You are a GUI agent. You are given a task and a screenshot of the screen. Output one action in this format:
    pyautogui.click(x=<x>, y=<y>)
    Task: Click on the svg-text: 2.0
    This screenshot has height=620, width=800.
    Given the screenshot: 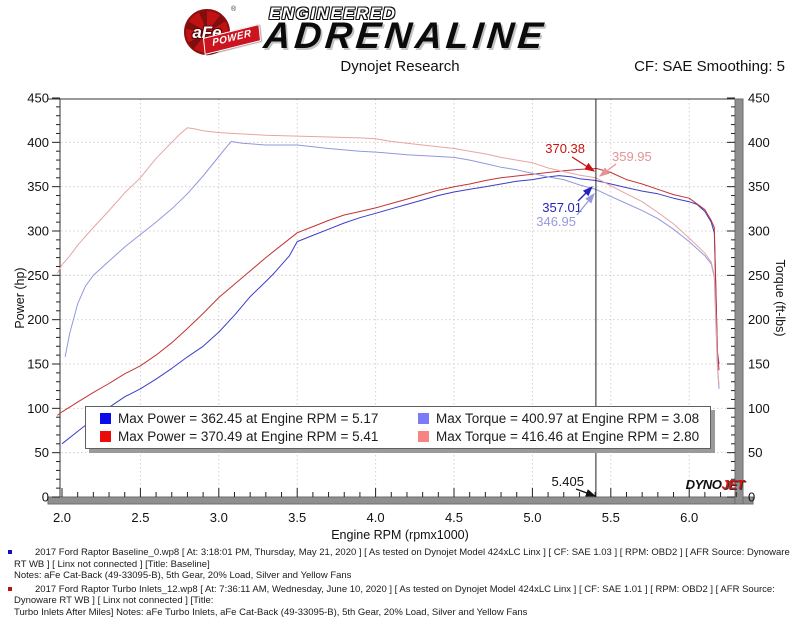 What is the action you would take?
    pyautogui.click(x=62, y=517)
    